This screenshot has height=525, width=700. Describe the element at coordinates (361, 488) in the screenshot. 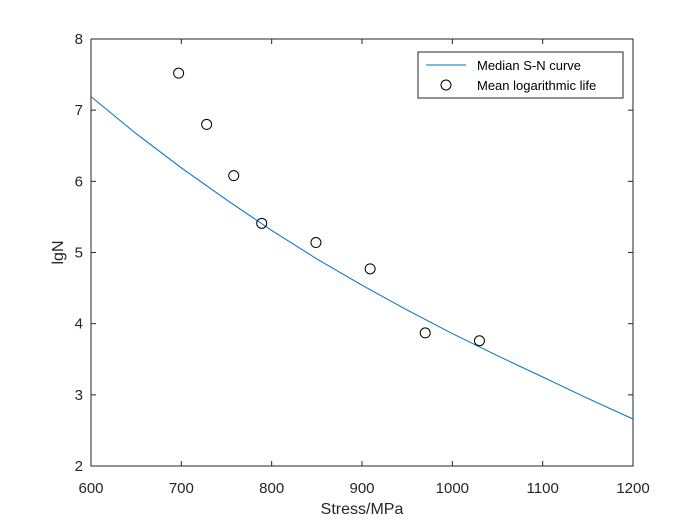

I see `x-tick-label: 900` at that location.